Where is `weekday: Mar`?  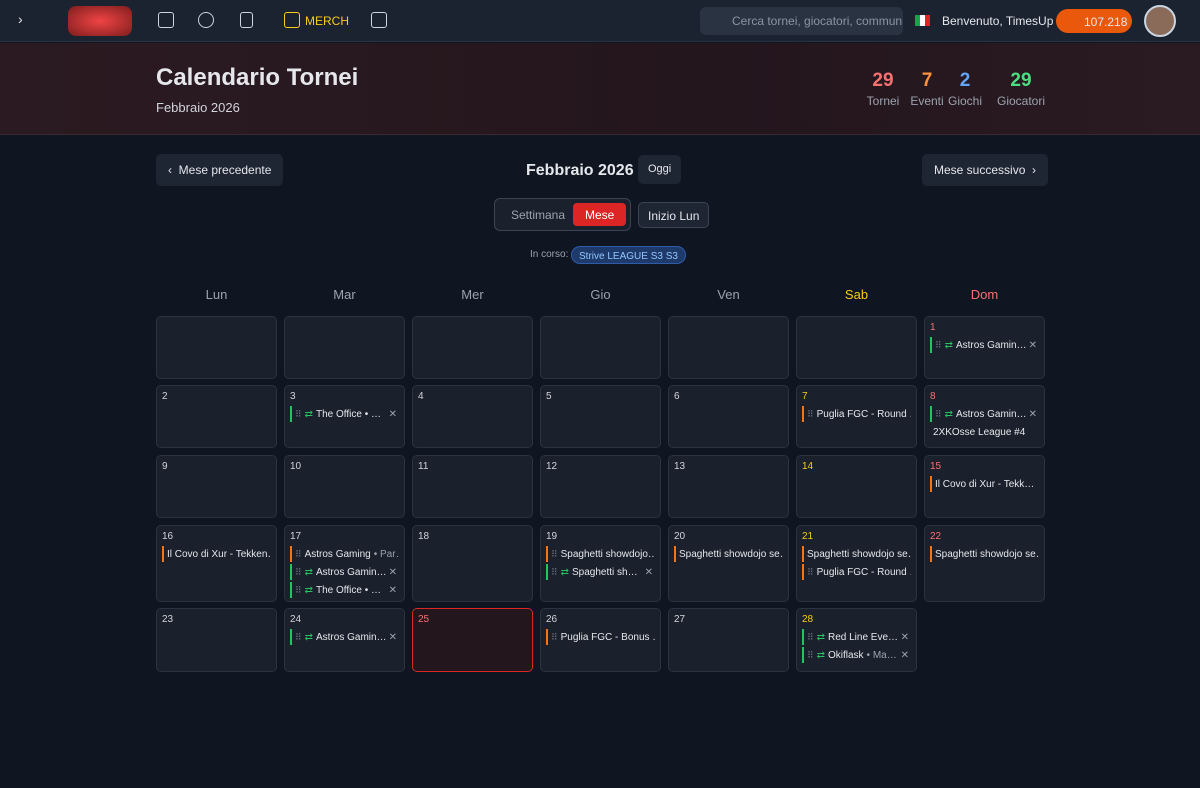 weekday: Mar is located at coordinates (344, 294).